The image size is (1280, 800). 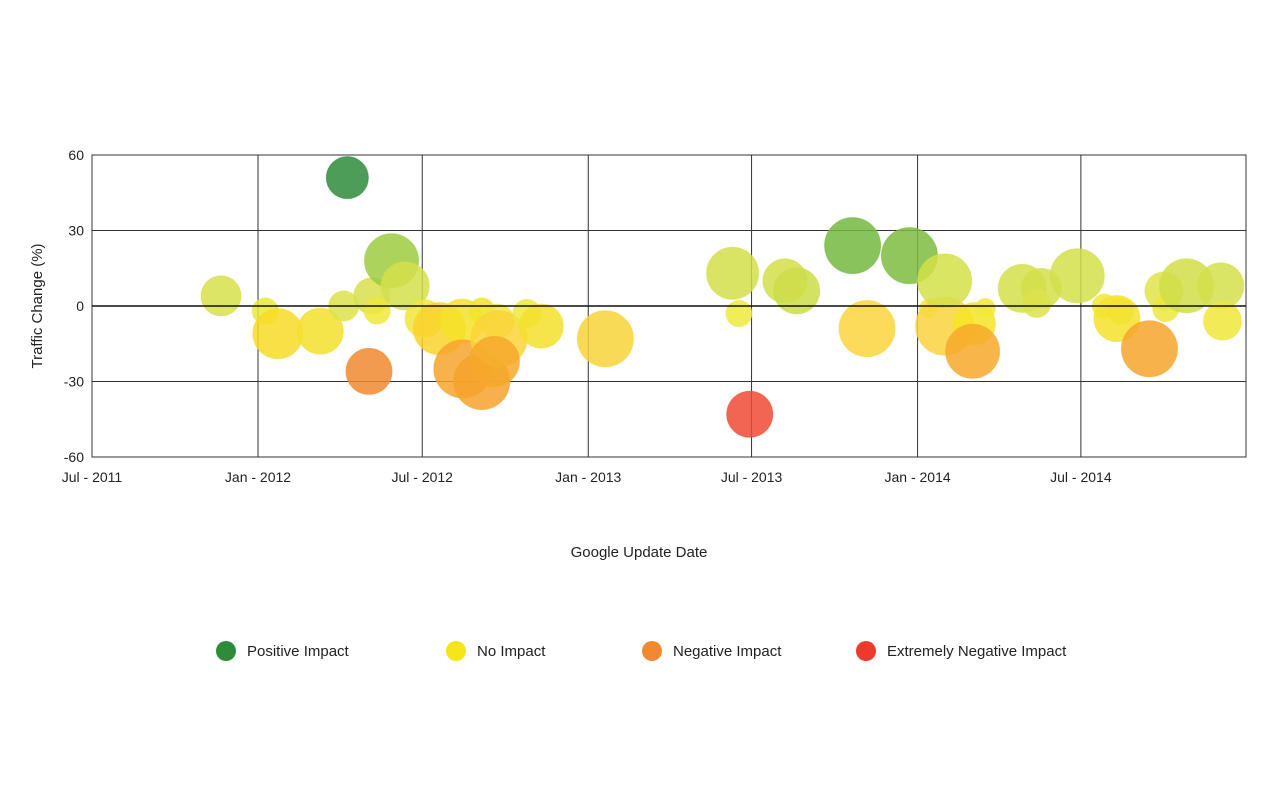 What do you see at coordinates (1081, 477) in the screenshot?
I see `x-tick-label: Jul - 2014` at bounding box center [1081, 477].